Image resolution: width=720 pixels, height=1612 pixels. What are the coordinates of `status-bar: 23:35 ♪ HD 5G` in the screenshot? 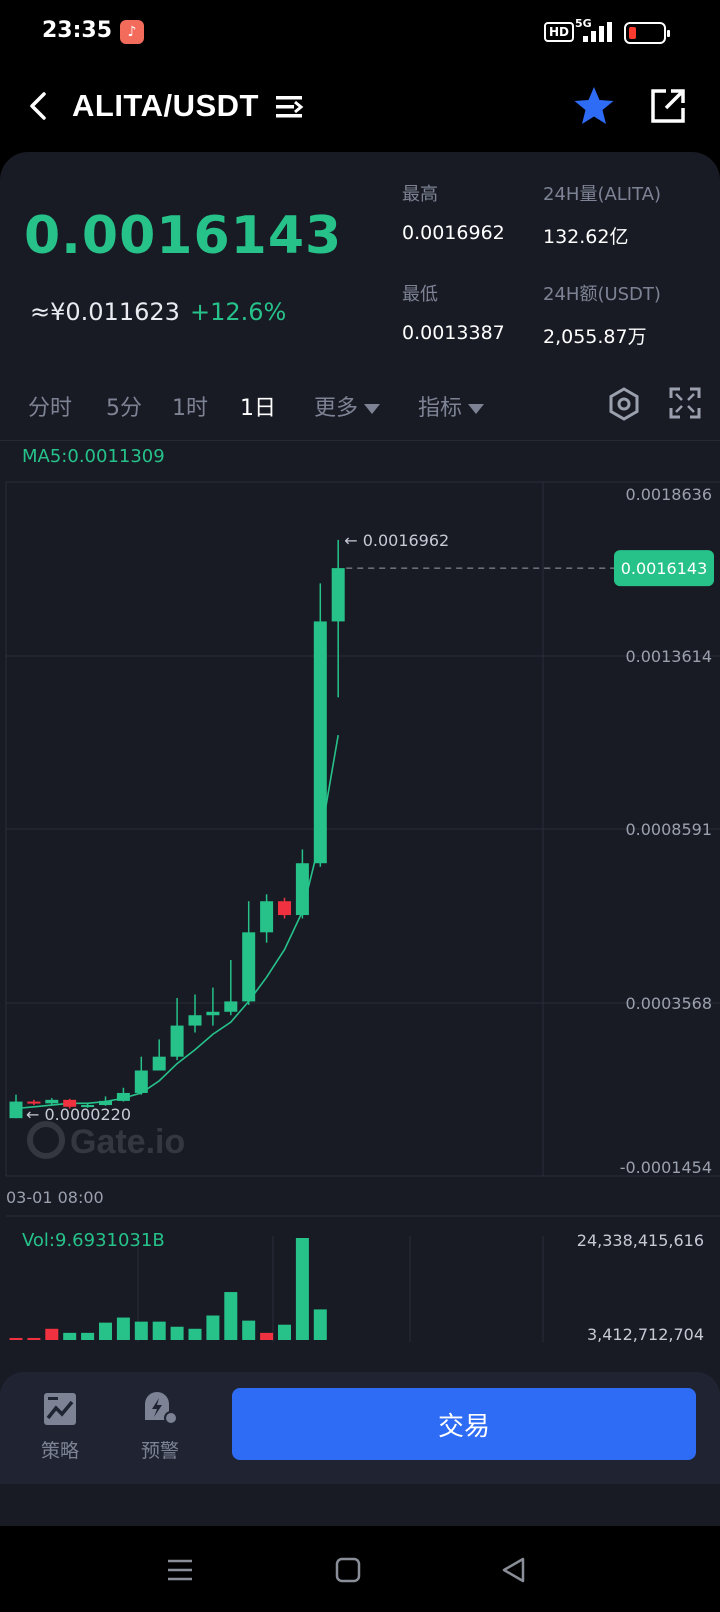 It's located at (360, 34).